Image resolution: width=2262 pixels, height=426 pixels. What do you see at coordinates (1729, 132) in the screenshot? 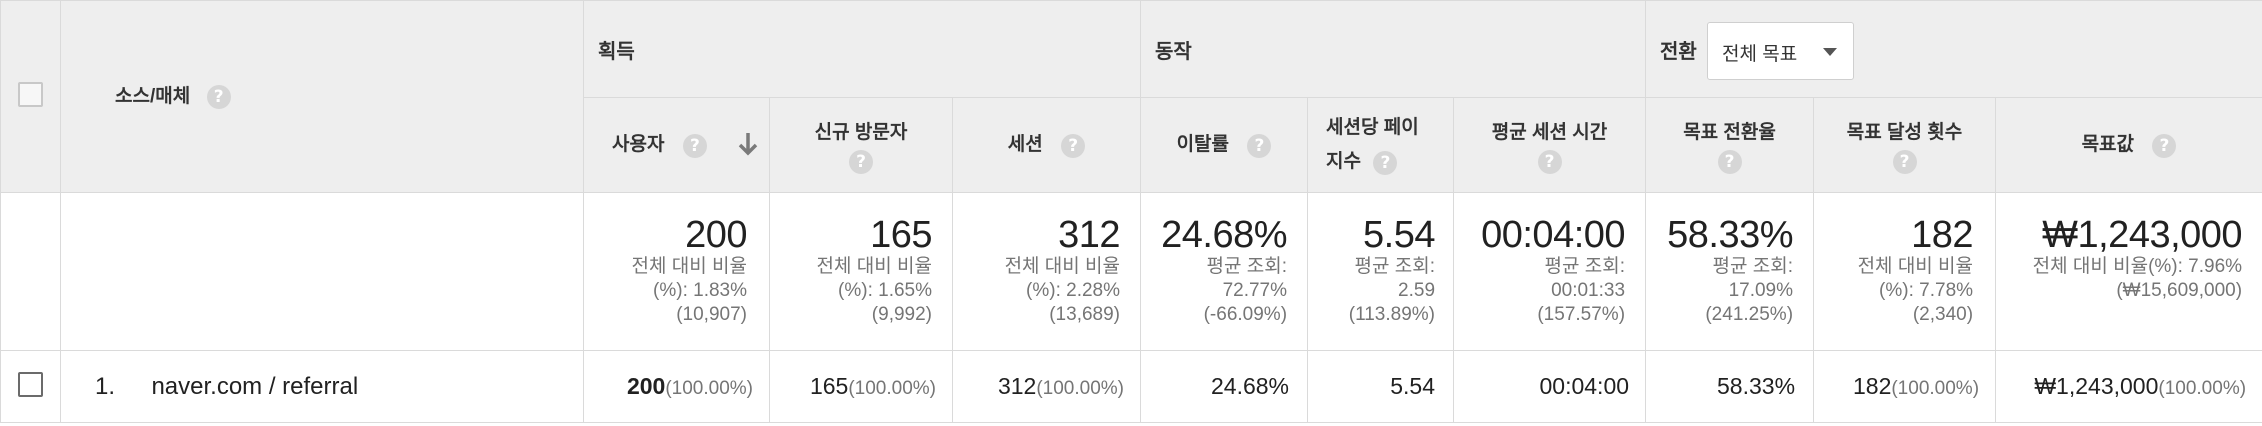
I see `col-header-goal-conversion-rate-label: 목표 전환율` at bounding box center [1729, 132].